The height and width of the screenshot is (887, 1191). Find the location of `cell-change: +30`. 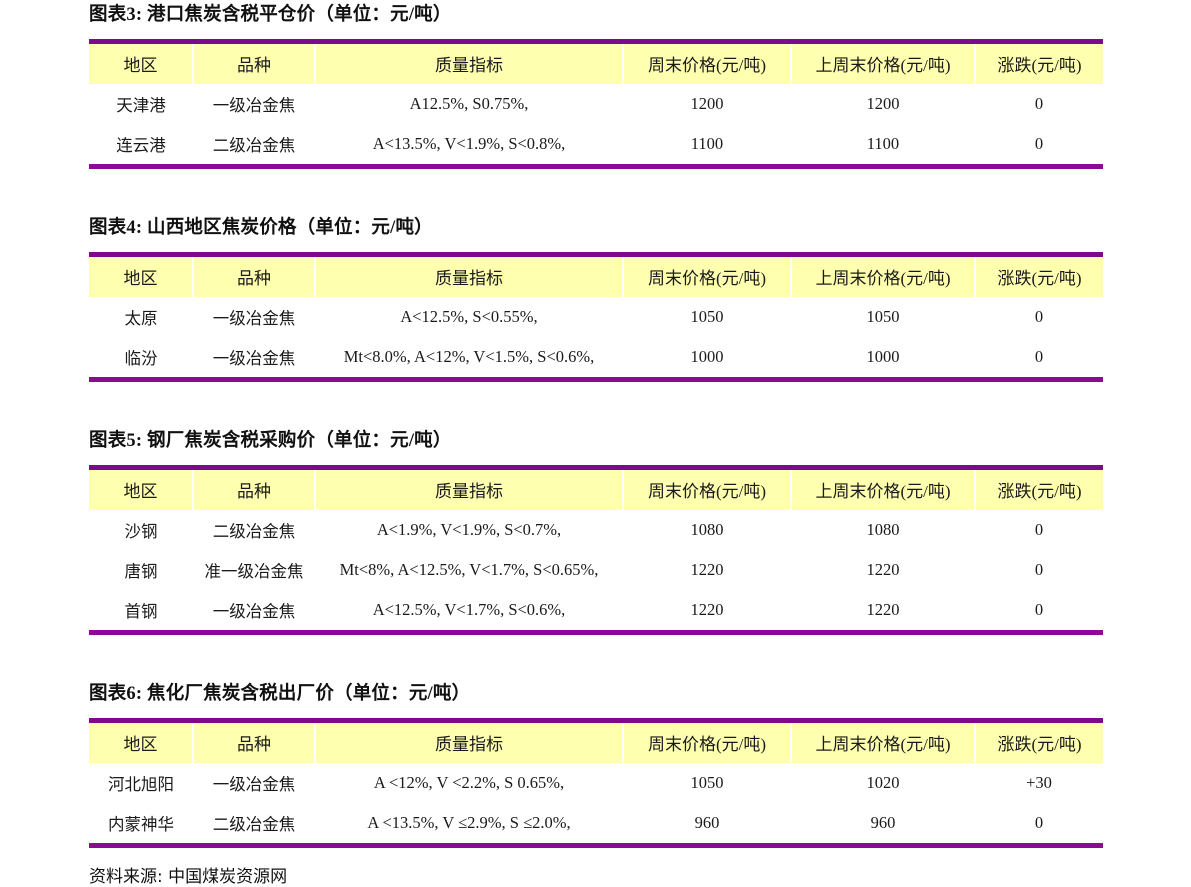

cell-change: +30 is located at coordinates (1039, 783).